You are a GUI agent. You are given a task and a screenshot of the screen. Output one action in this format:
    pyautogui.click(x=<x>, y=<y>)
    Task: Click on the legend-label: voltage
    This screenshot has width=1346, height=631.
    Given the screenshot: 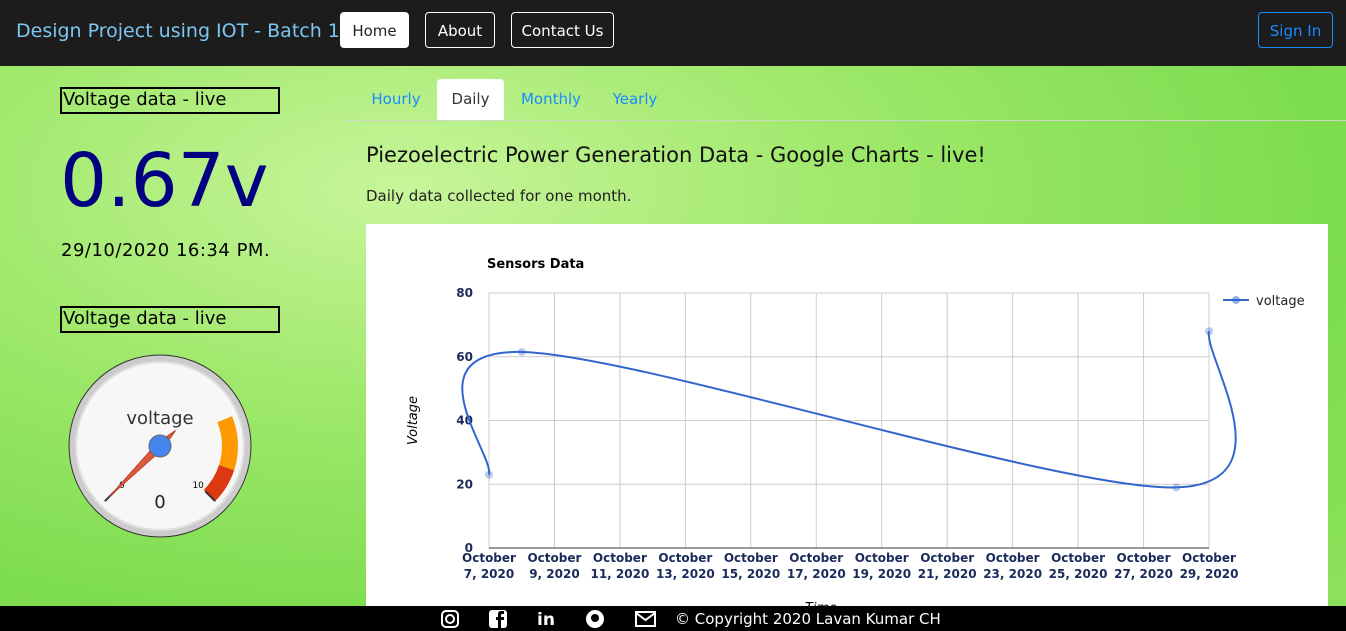 What is the action you would take?
    pyautogui.click(x=1280, y=301)
    